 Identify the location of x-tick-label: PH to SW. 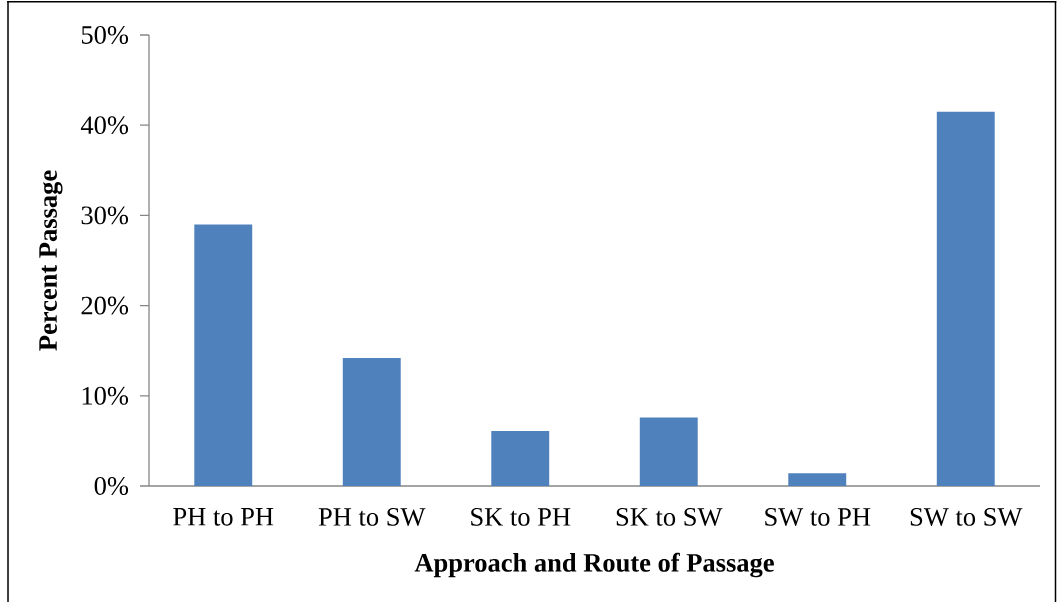
(372, 517).